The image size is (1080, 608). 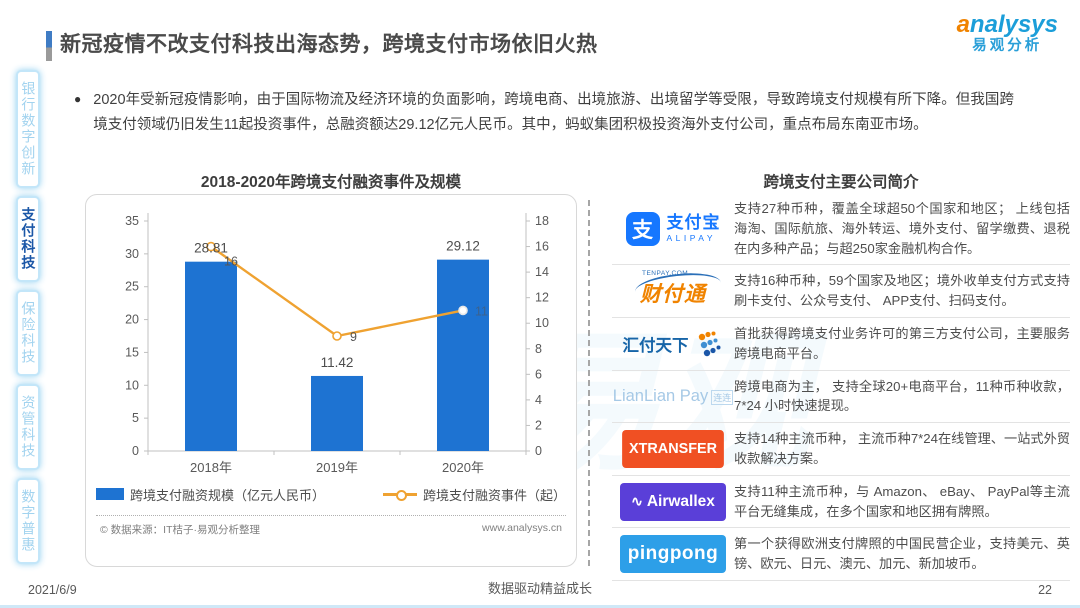 I want to click on company-desc: 支持14种主流币种， 主流币种7*24在线管理、一站式外贸收款解决方案。, so click(x=902, y=448).